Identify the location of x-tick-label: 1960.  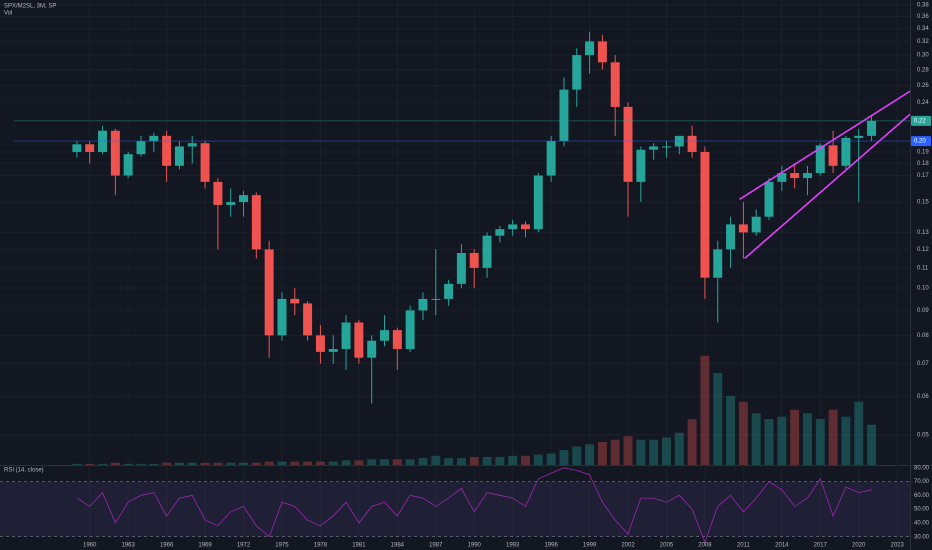
(90, 546).